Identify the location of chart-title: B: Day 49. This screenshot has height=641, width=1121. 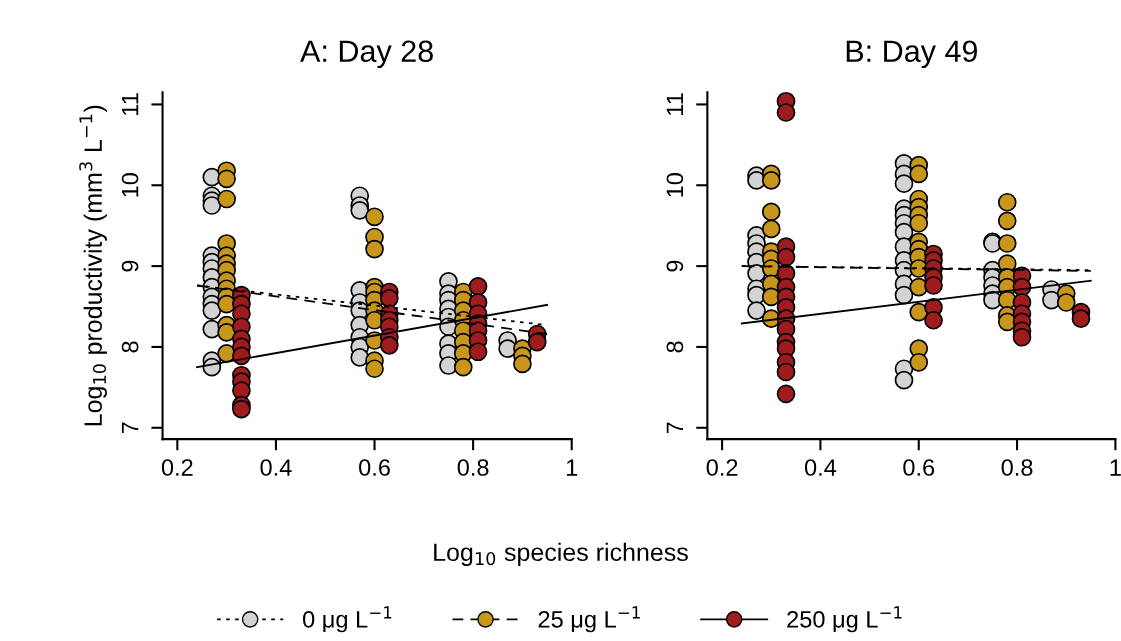
(912, 54).